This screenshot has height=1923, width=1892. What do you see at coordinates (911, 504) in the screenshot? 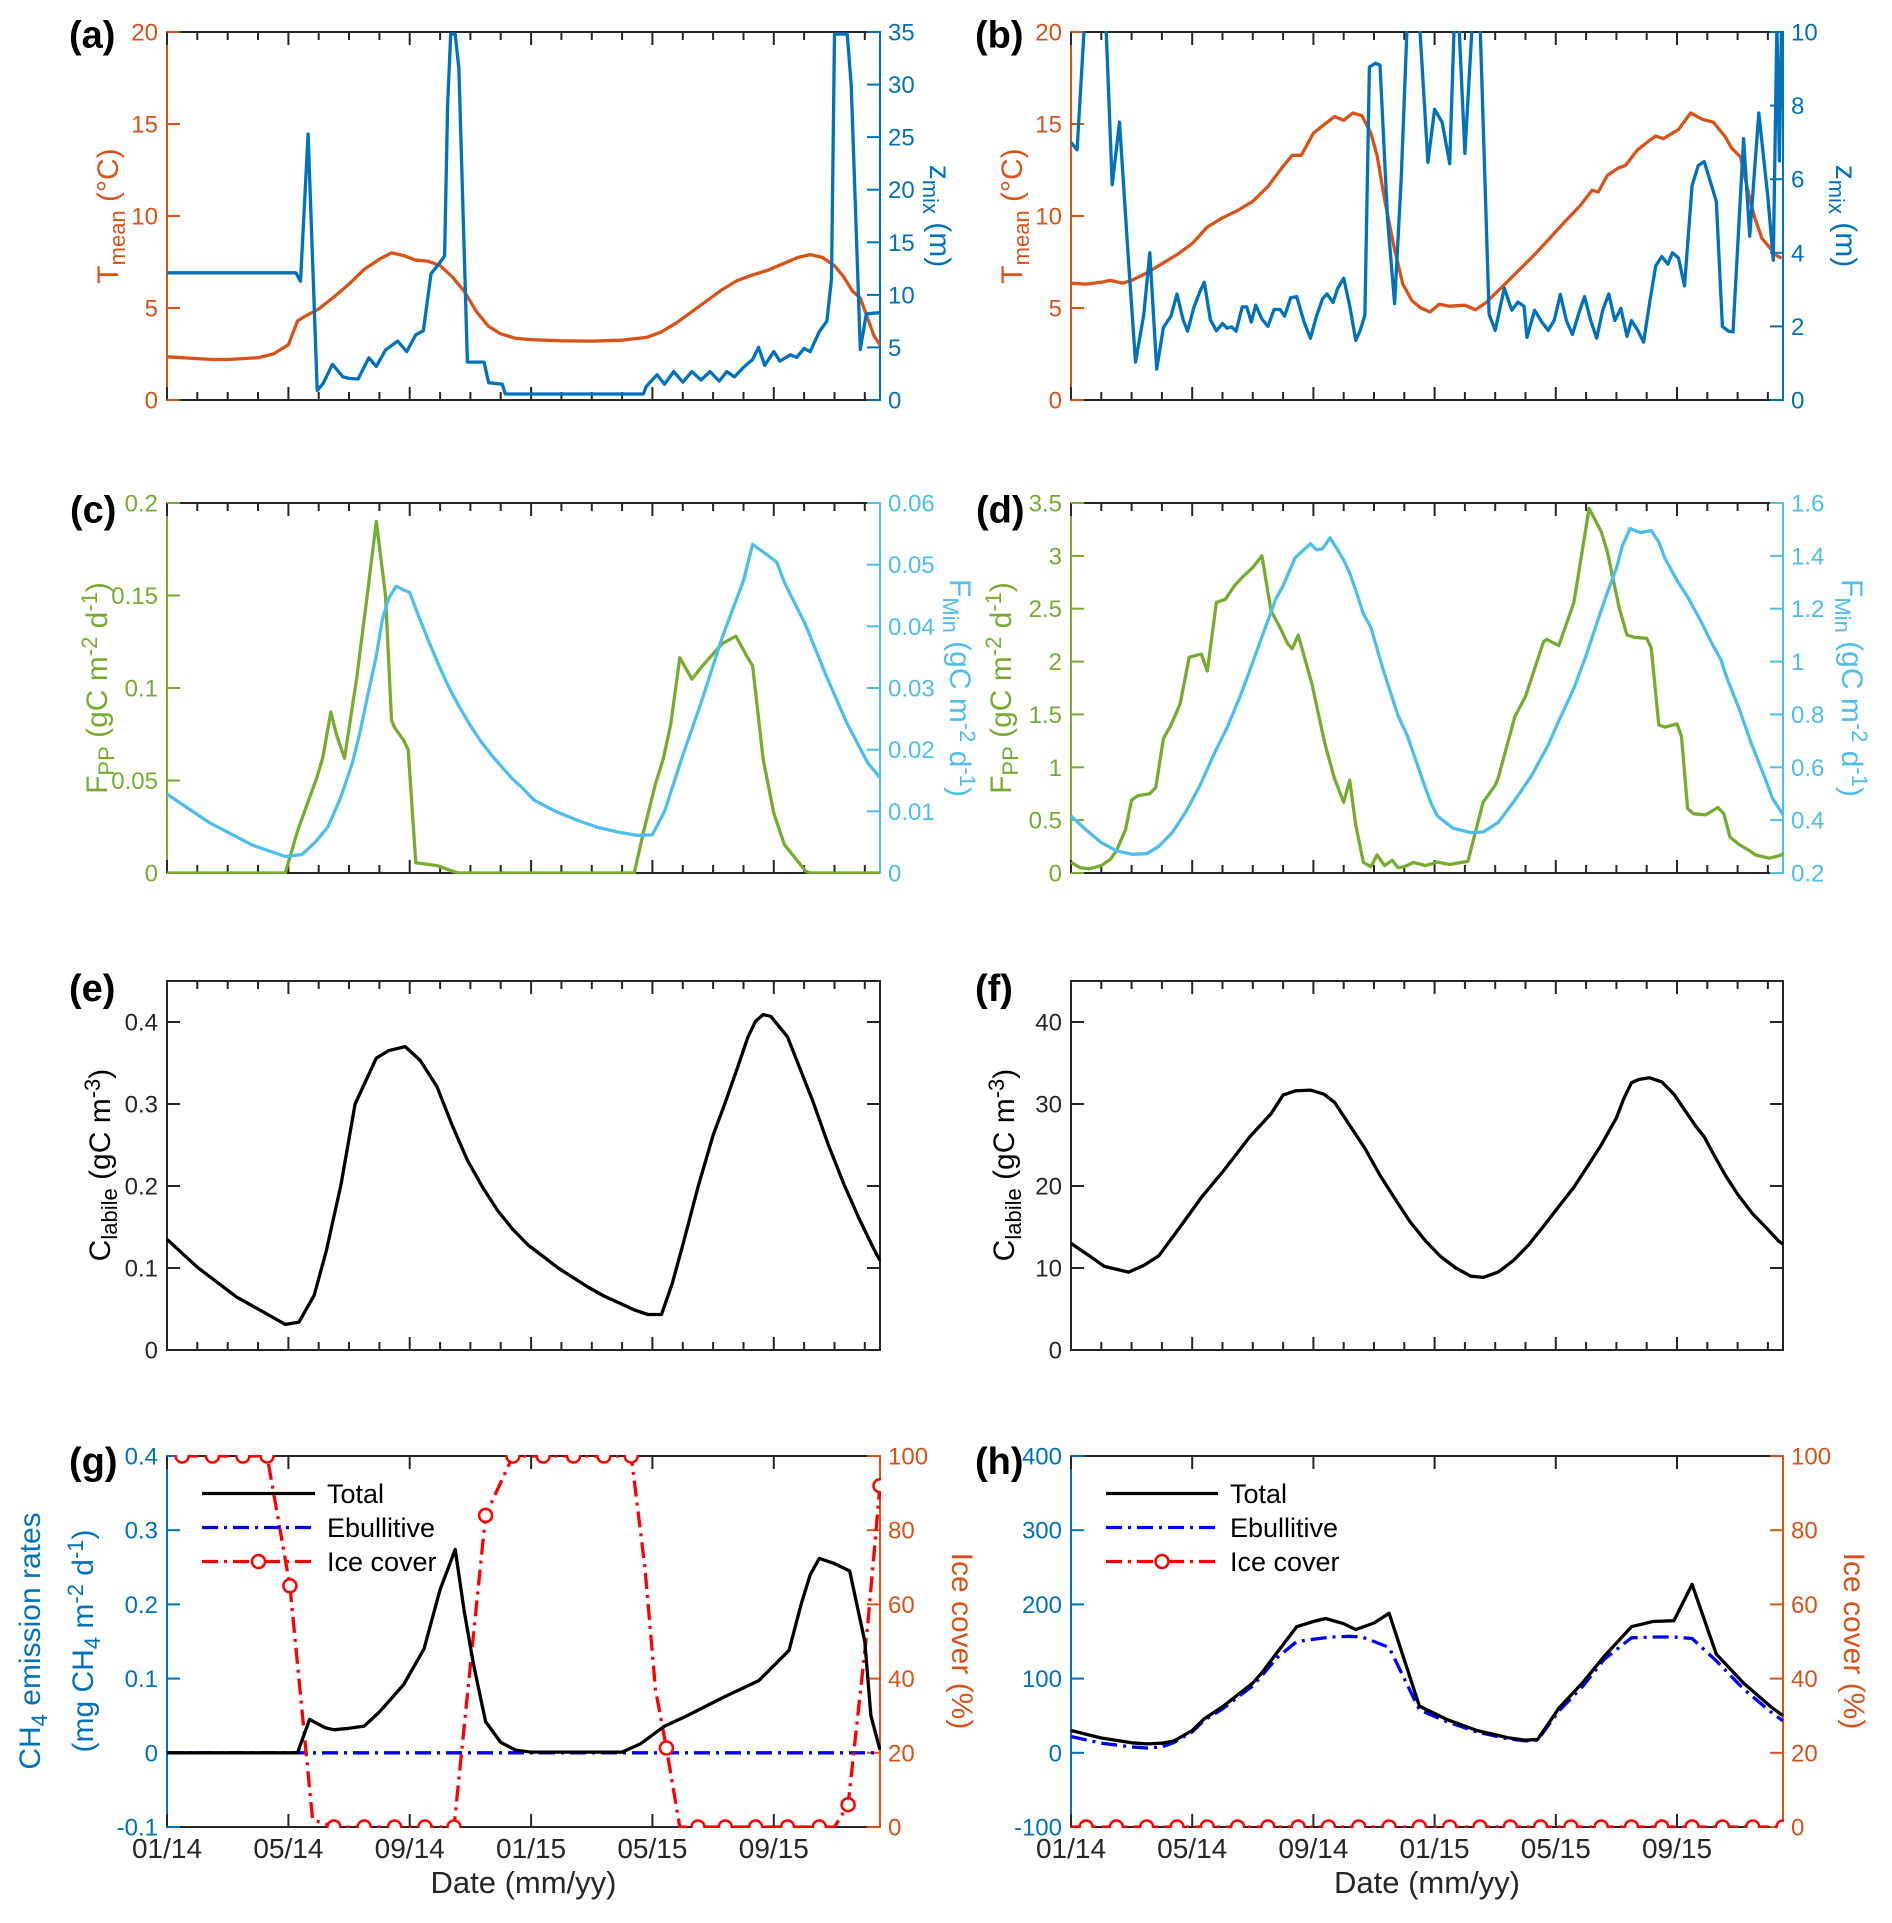
I see `svg-text: 0.06` at bounding box center [911, 504].